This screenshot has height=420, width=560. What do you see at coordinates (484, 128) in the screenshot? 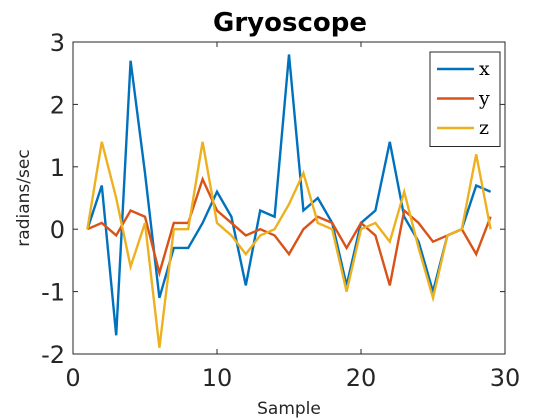
I see `legend-label-z: z` at bounding box center [484, 128].